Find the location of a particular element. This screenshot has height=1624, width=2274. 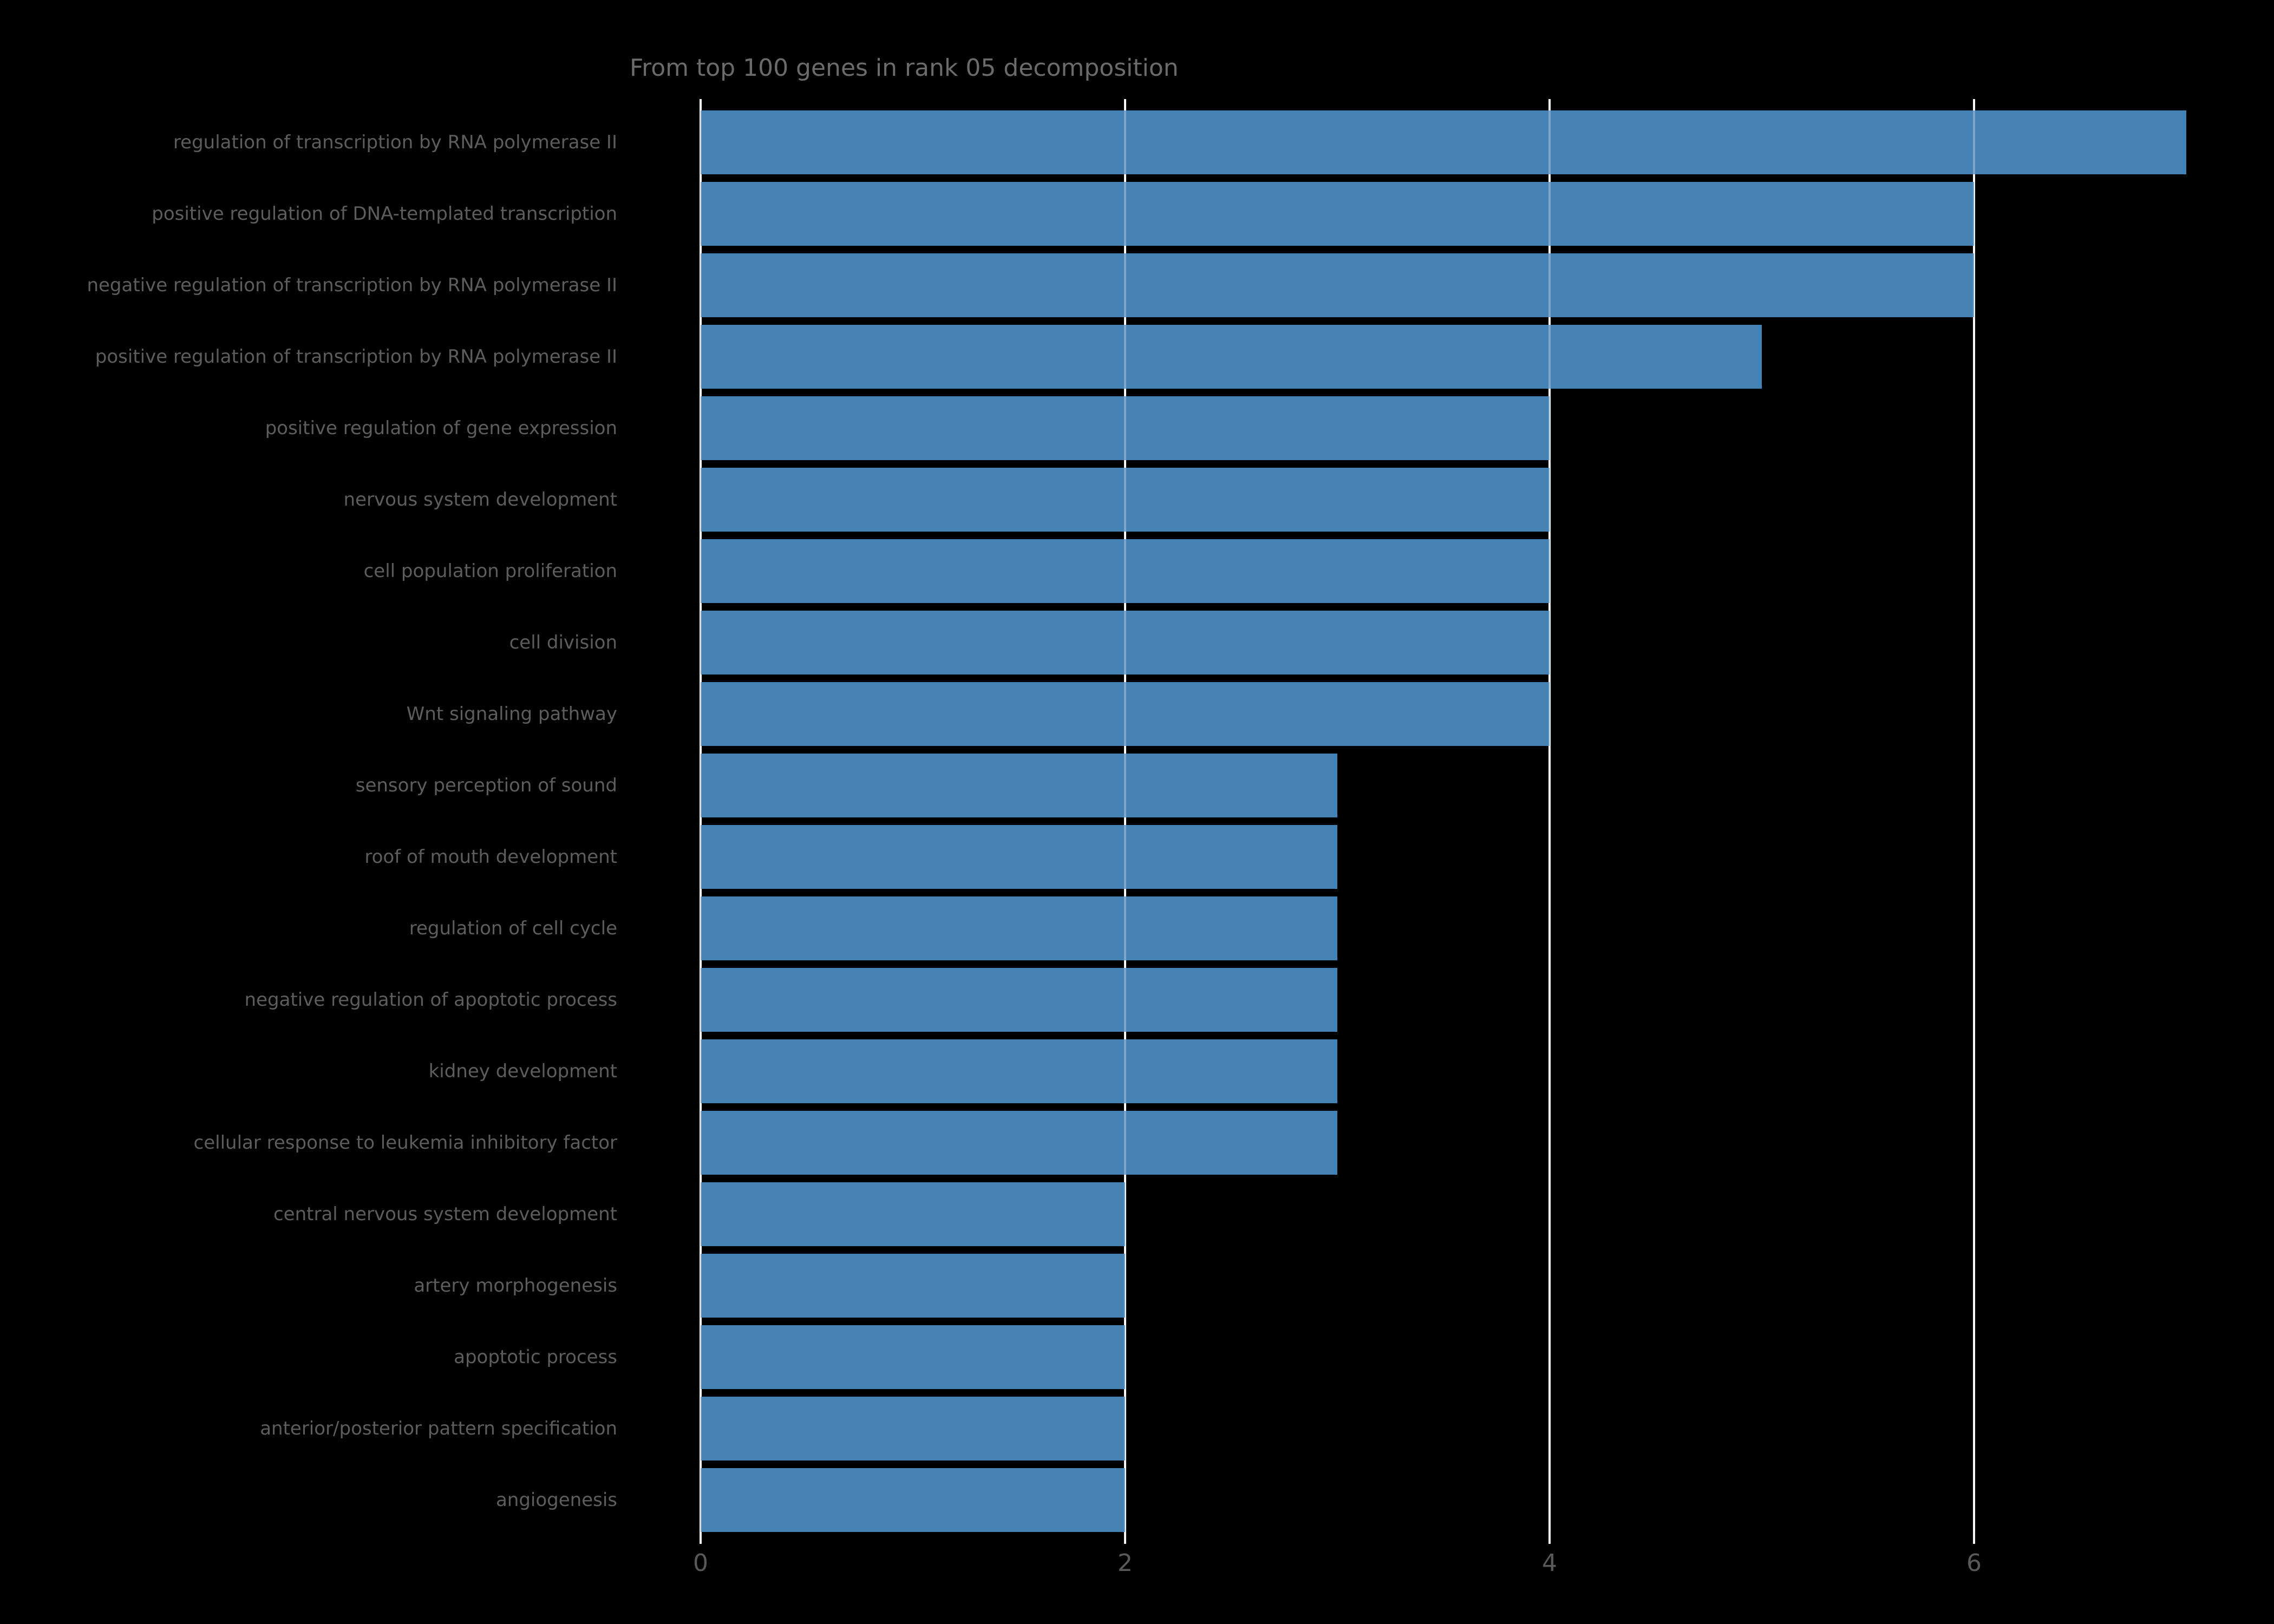

category-label: nervous system development is located at coordinates (480, 500).